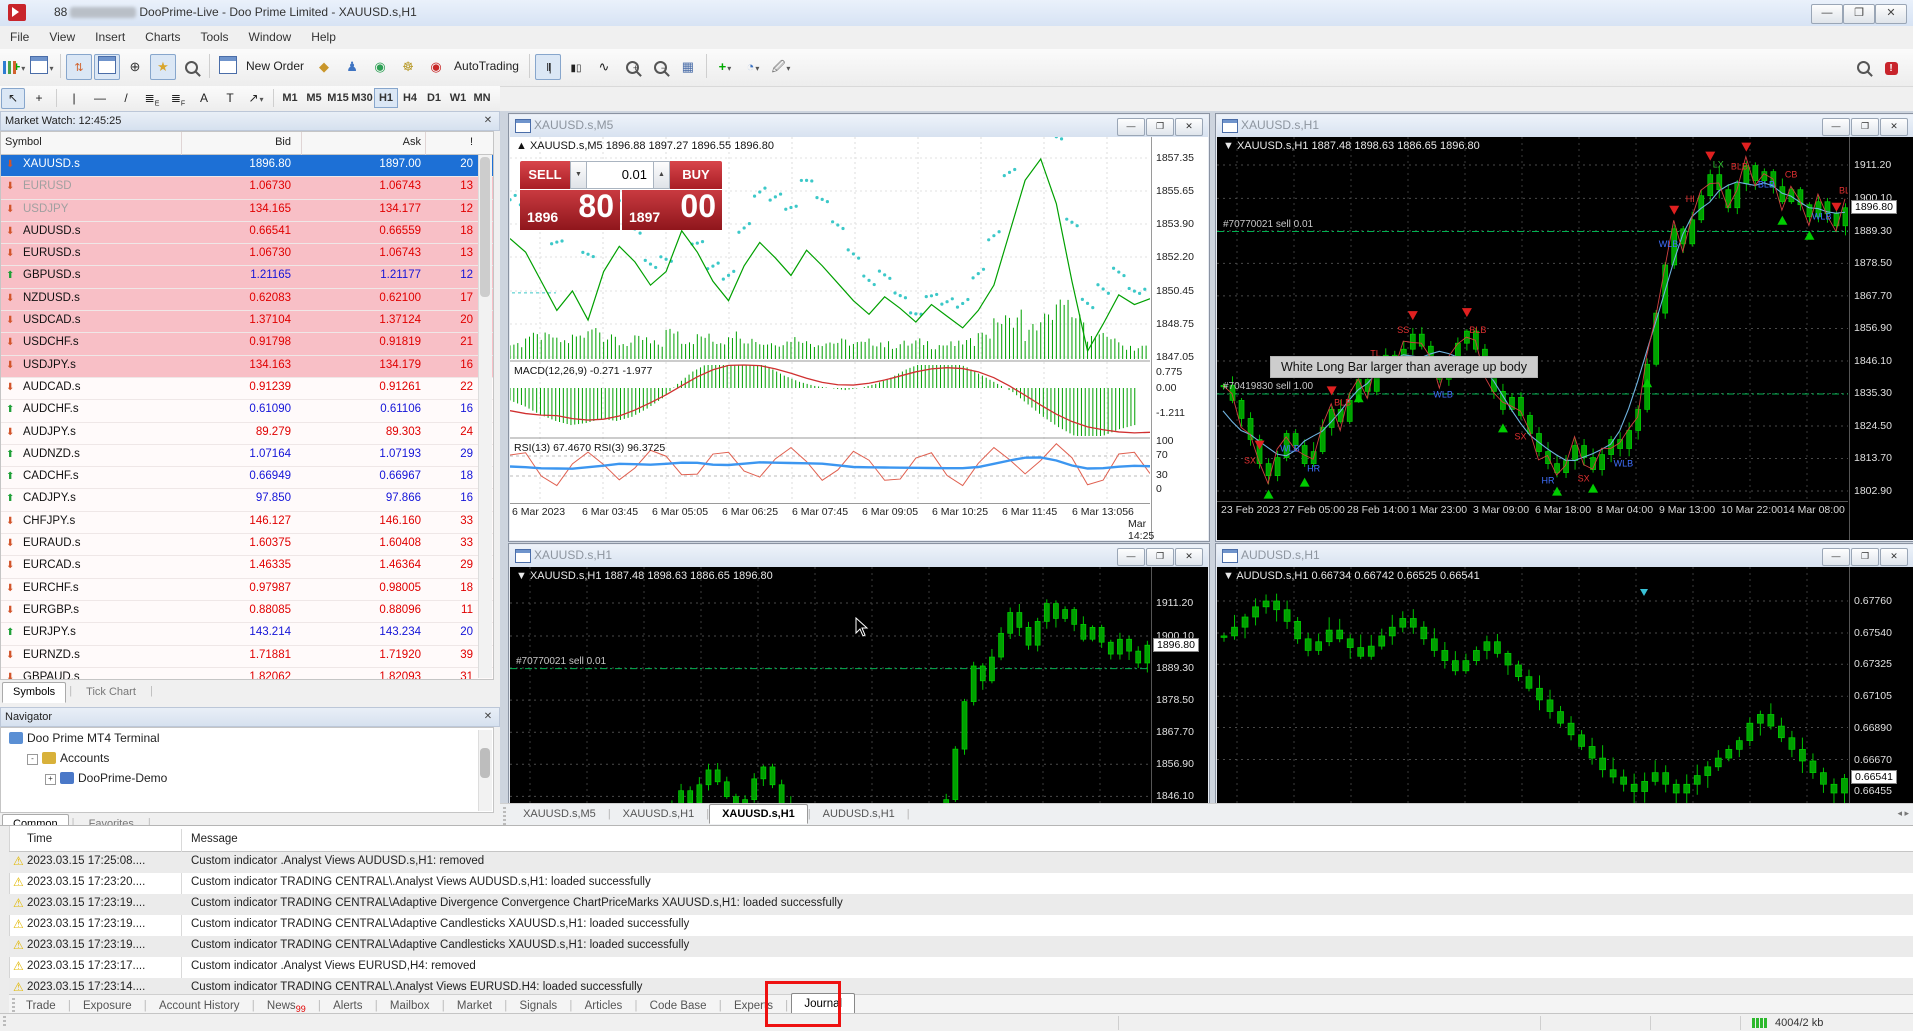 The height and width of the screenshot is (1031, 1913). What do you see at coordinates (247, 545) in the screenshot?
I see `market-watch-row-euraud.s: ⬇ EURAUD.s 1.60375 1.60408 33` at bounding box center [247, 545].